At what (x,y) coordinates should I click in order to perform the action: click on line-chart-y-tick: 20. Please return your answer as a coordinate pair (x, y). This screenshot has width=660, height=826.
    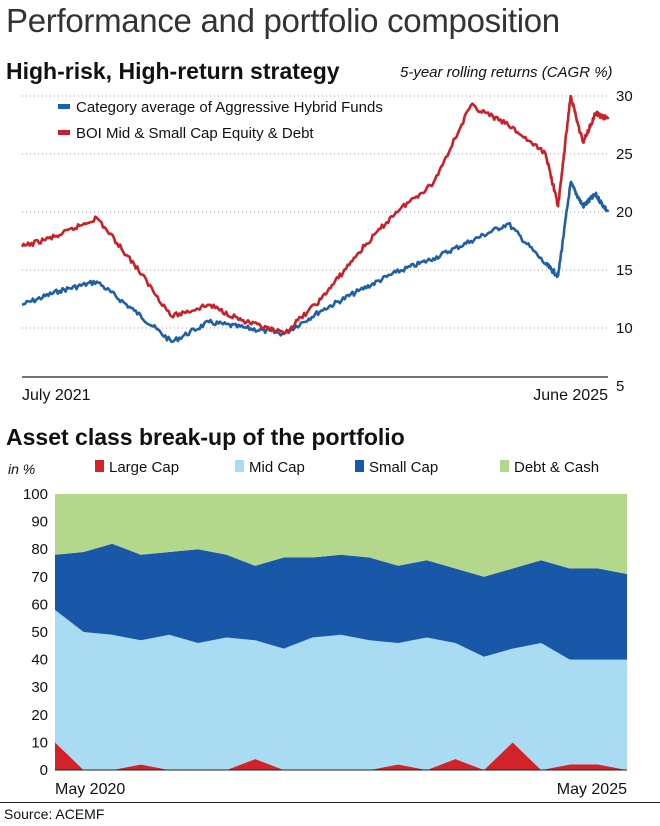
    Looking at the image, I should click on (624, 212).